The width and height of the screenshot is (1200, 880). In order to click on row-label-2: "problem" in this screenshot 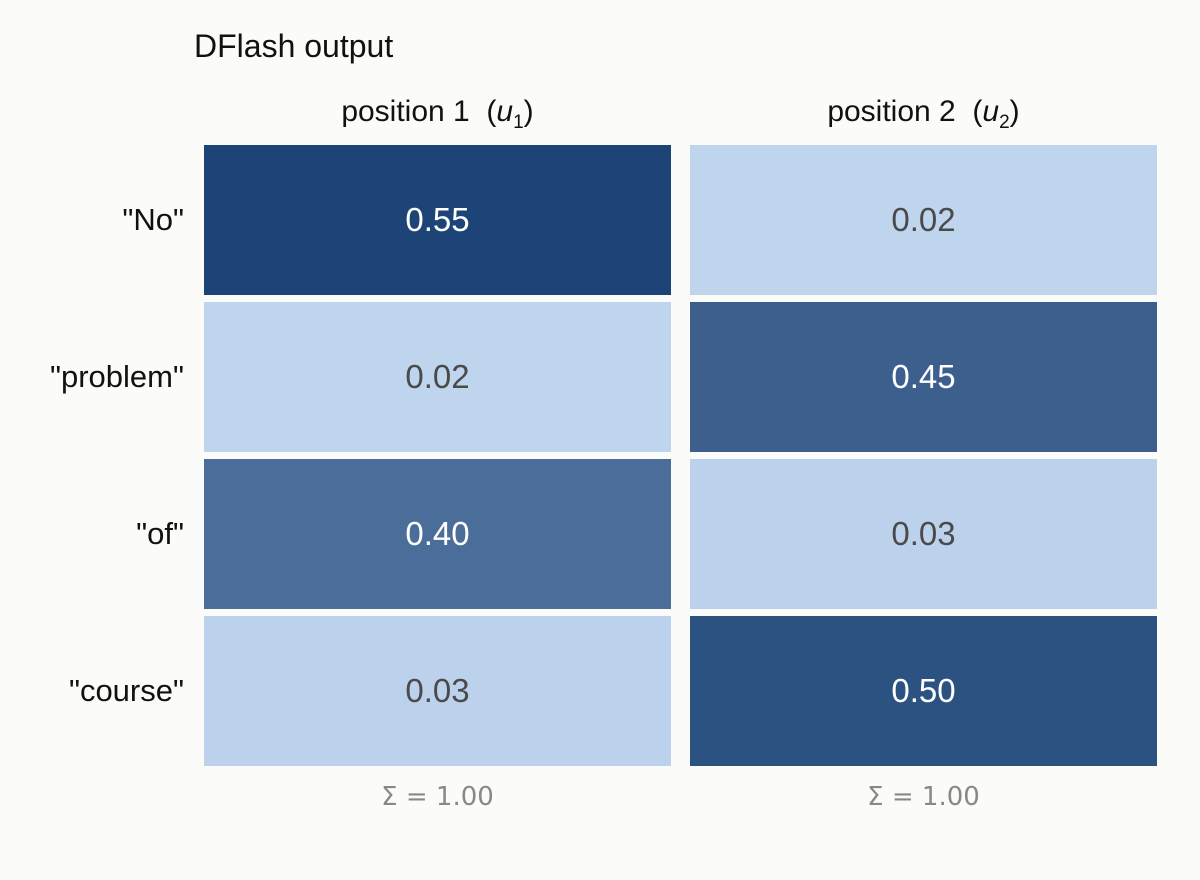, I will do `click(116, 376)`.